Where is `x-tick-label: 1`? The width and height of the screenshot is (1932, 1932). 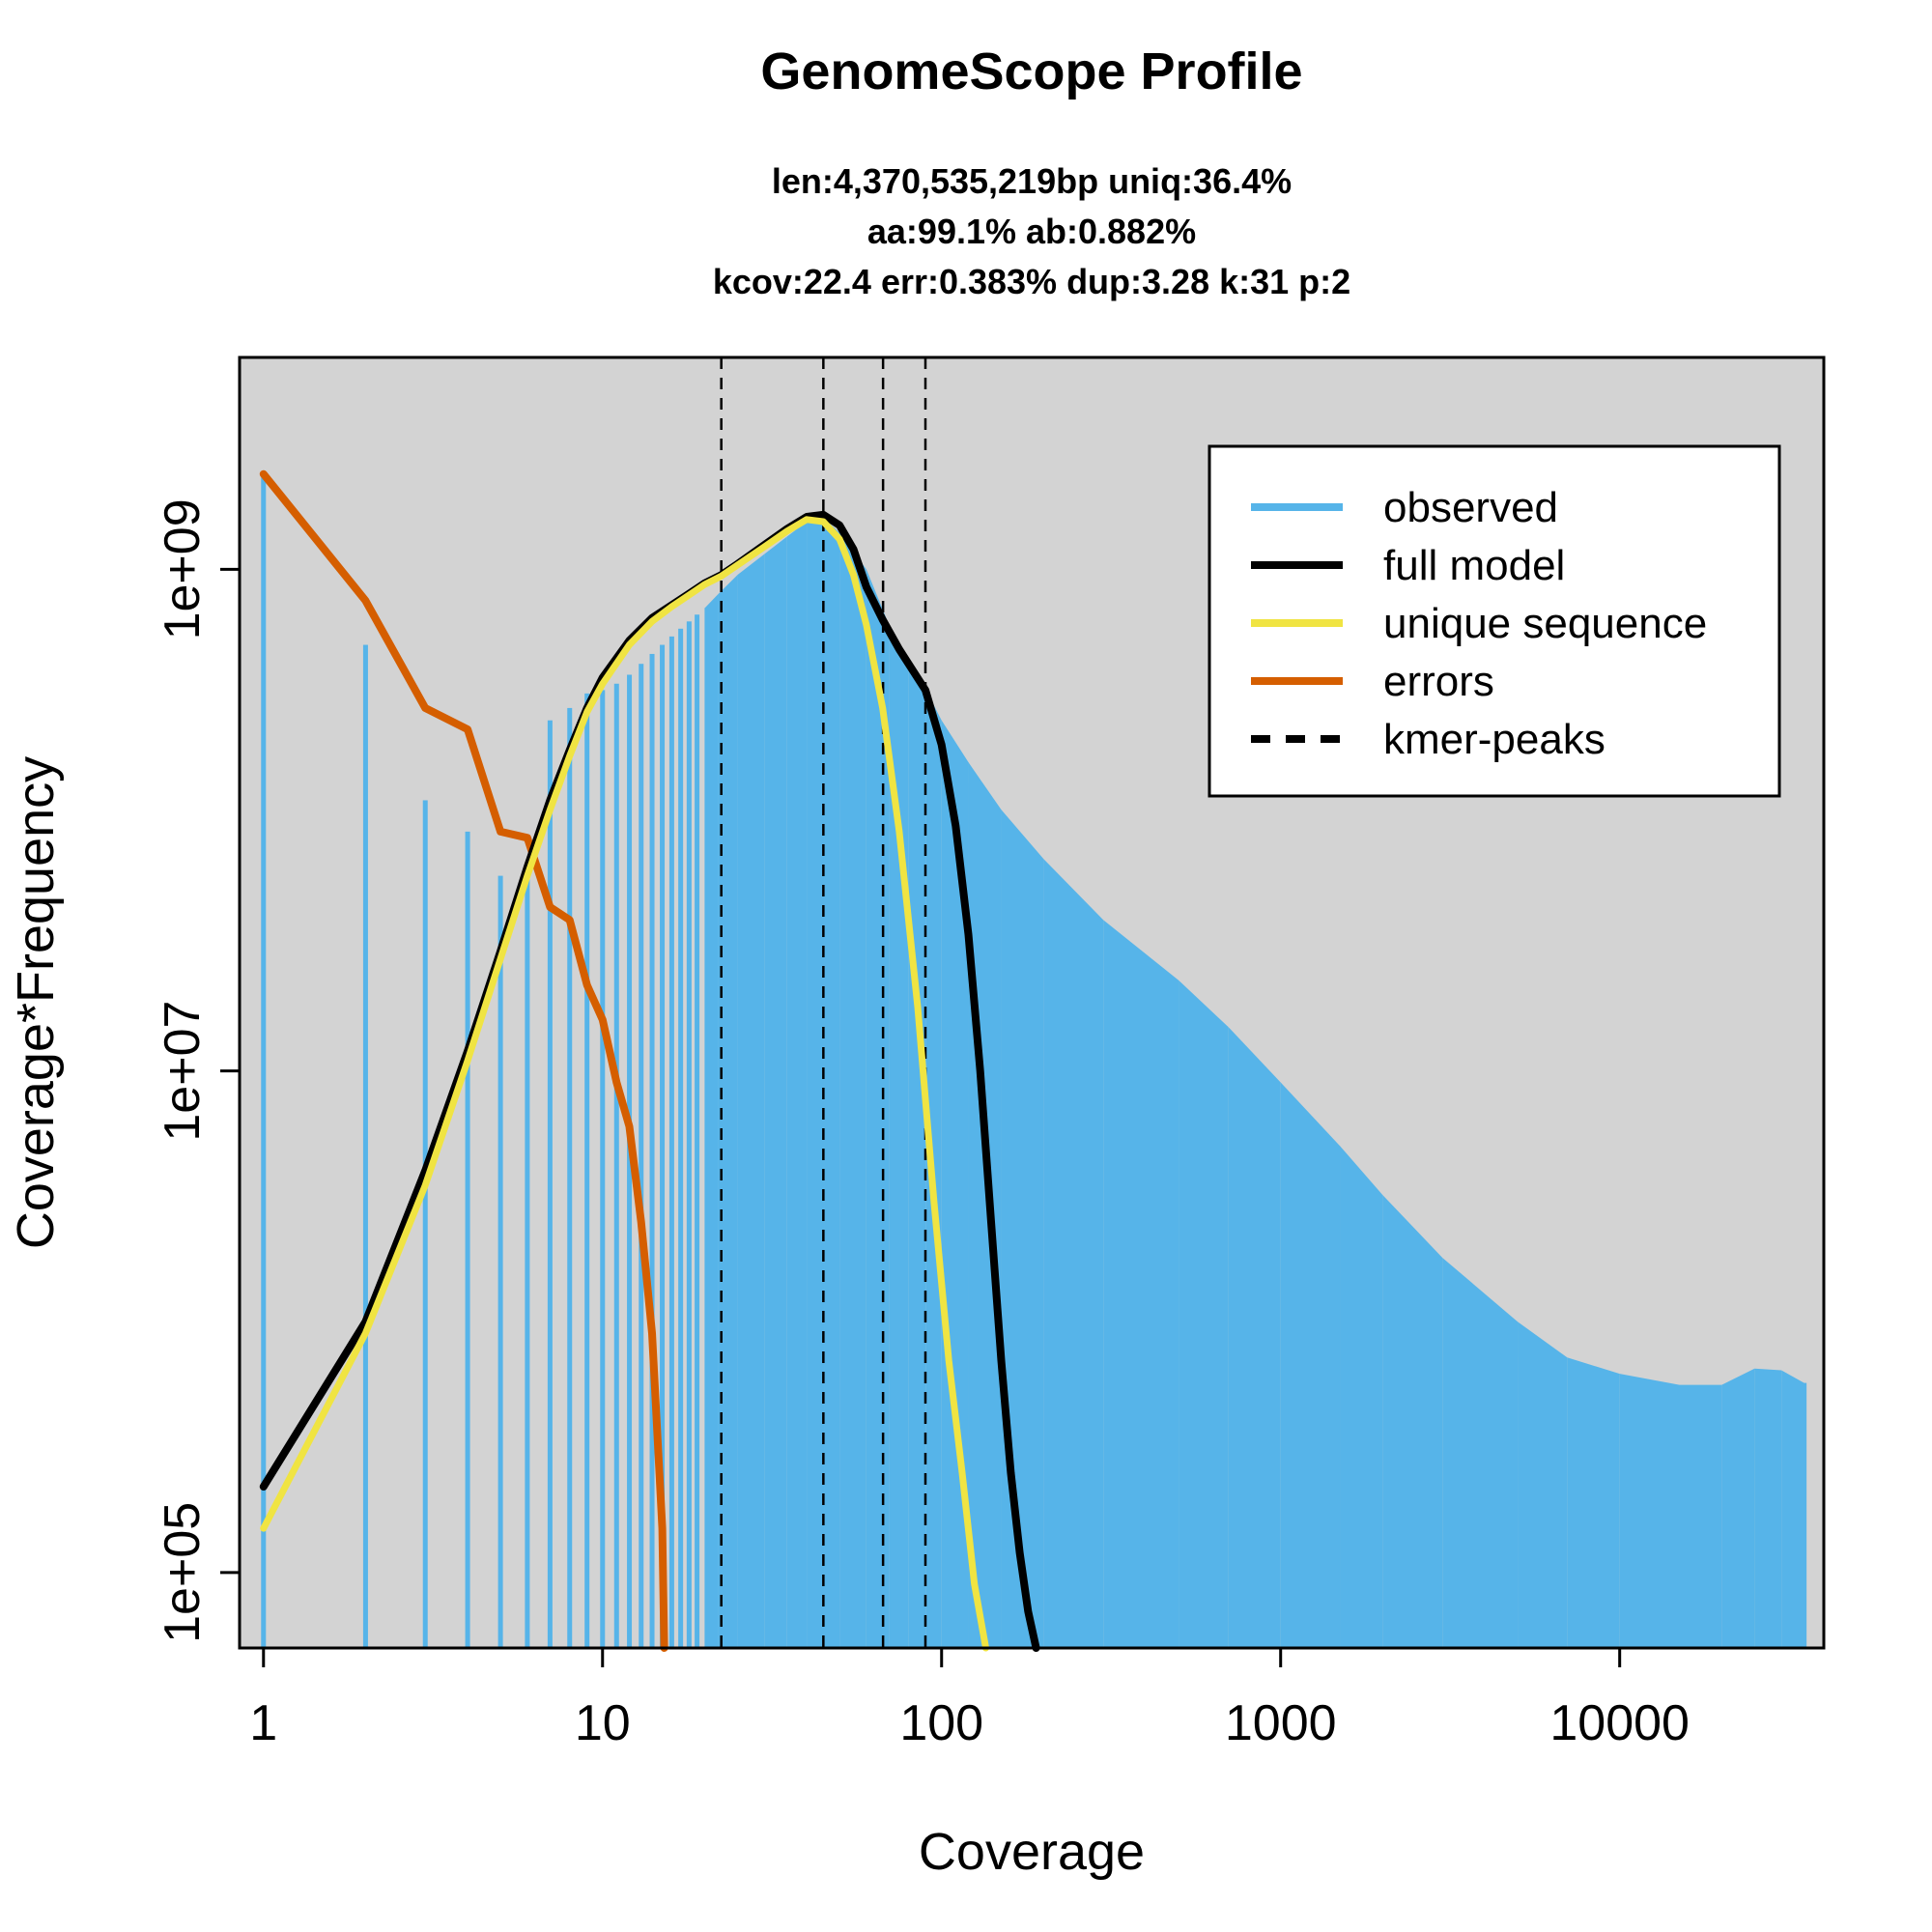
x-tick-label: 1 is located at coordinates (263, 1723).